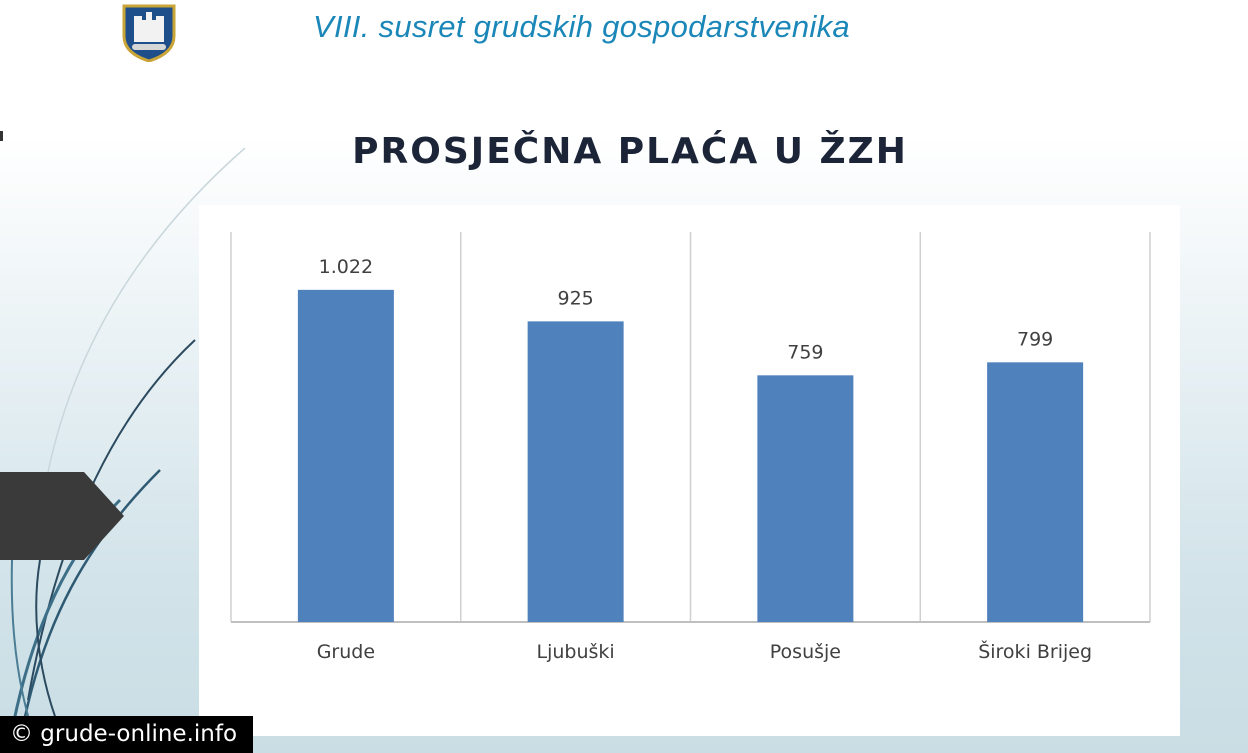  Describe the element at coordinates (1035, 339) in the screenshot. I see `data-label: 799` at that location.